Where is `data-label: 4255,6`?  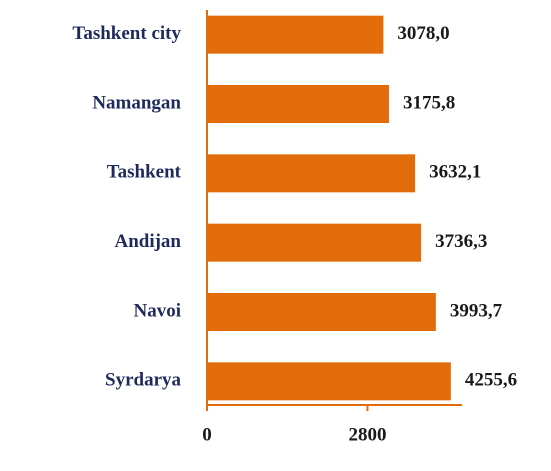 data-label: 4255,6 is located at coordinates (491, 380).